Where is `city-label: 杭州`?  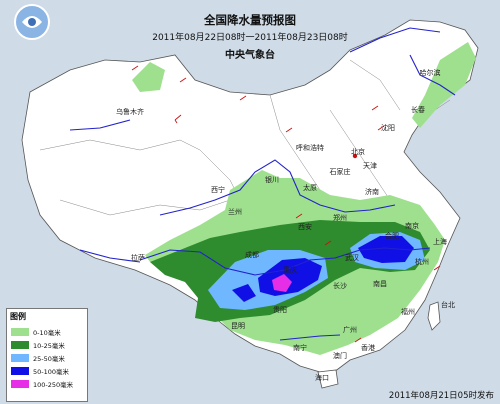
city-label: 杭州 is located at coordinates (422, 262).